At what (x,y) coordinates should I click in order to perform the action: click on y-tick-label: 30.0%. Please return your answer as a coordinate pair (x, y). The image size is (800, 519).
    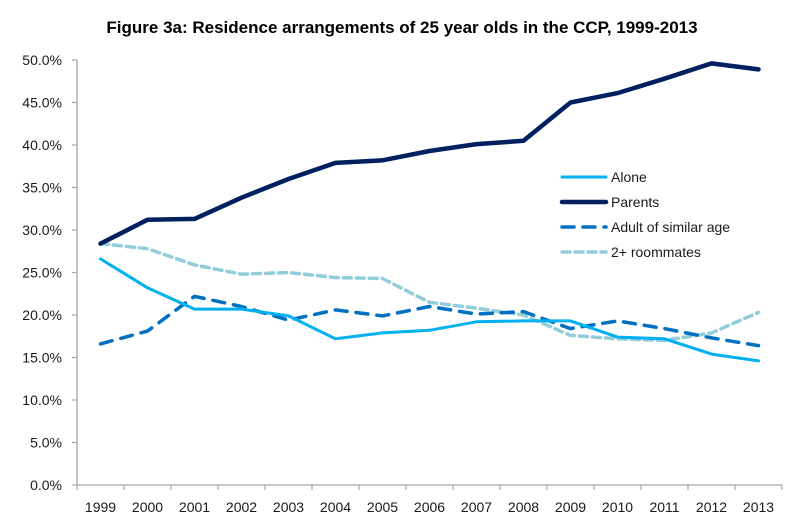
    Looking at the image, I should click on (42, 230).